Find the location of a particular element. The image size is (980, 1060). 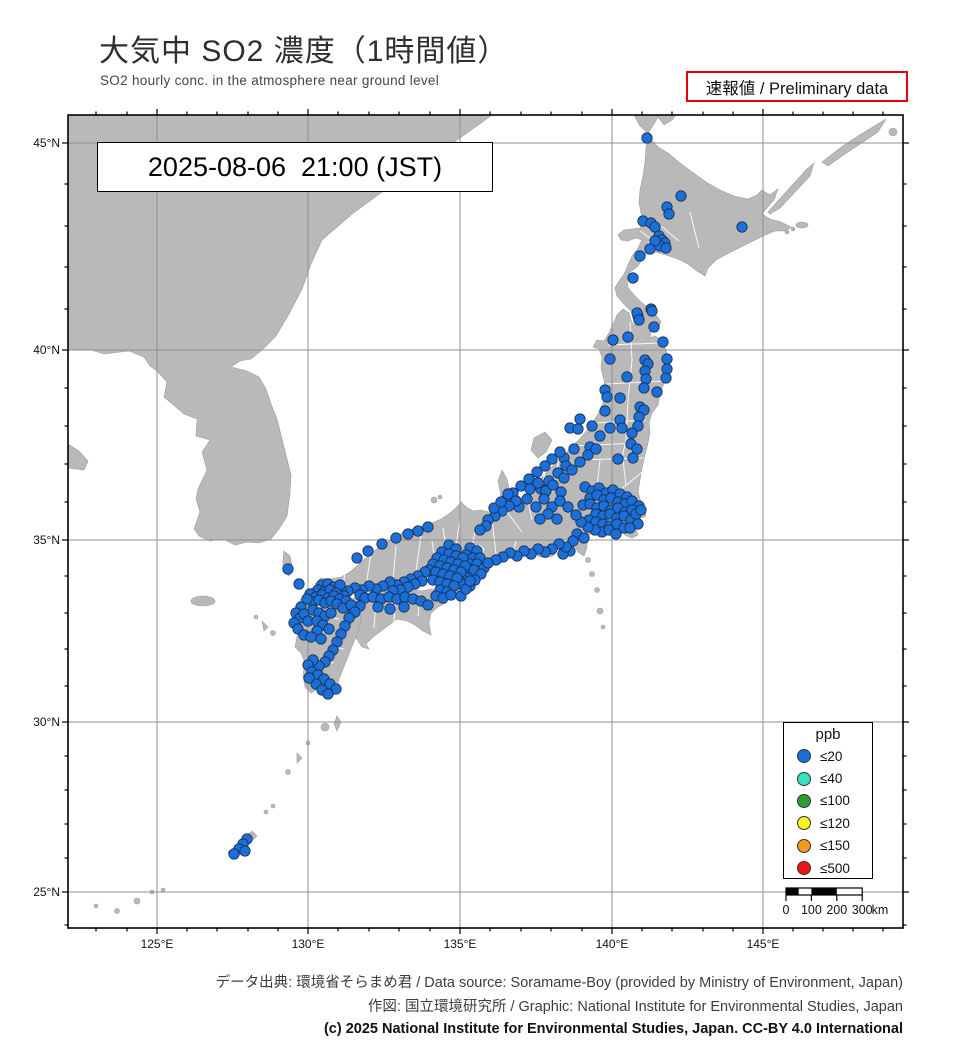

sakhalin is located at coordinates (655, 124).